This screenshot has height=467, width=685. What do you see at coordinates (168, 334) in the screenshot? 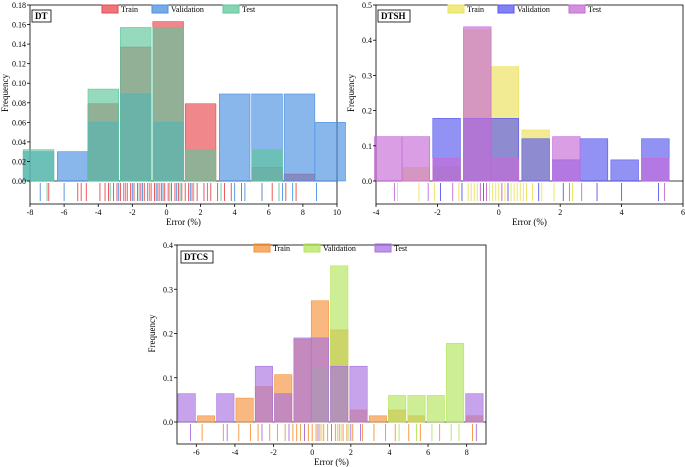
I see `y-tick-label-2: 0.2` at bounding box center [168, 334].